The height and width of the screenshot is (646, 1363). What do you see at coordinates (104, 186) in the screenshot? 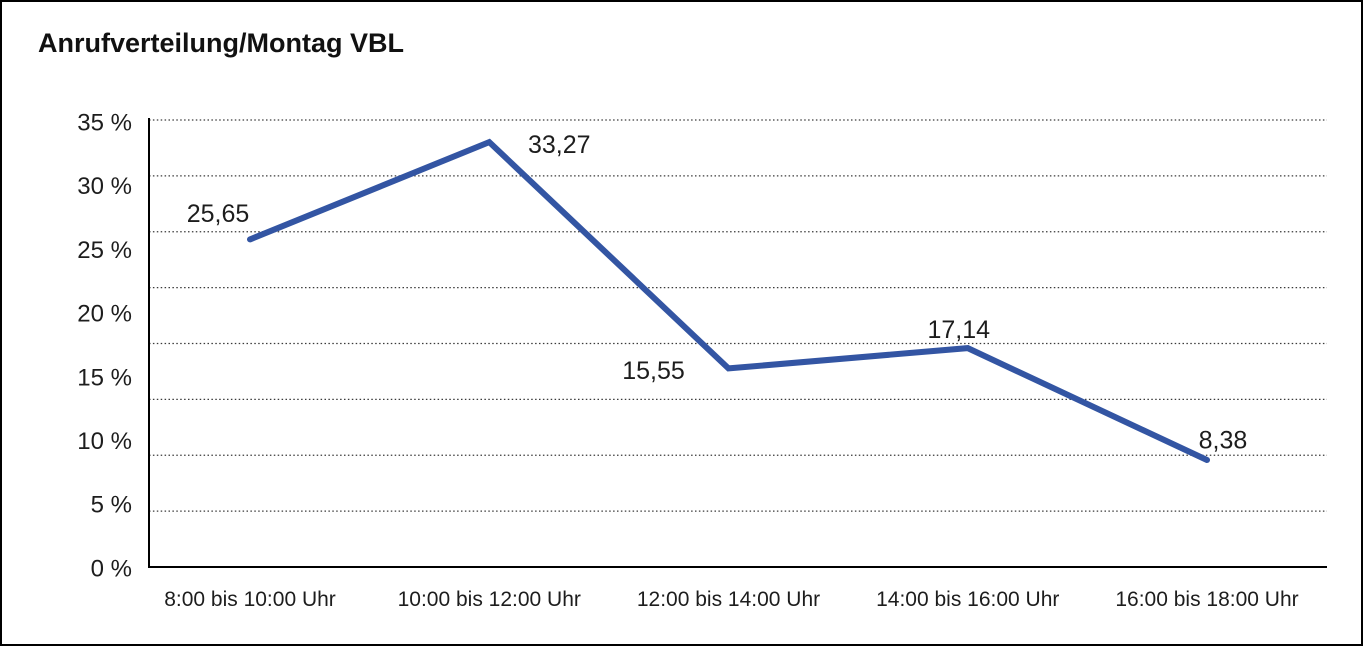
I see `y-axis-tick-label: 30 %` at bounding box center [104, 186].